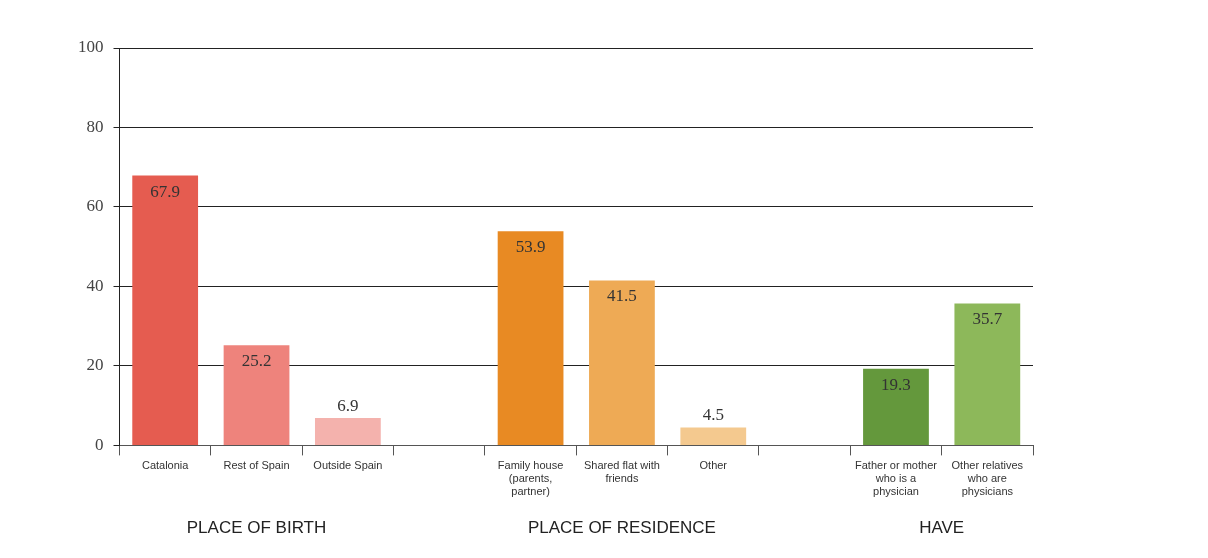 The height and width of the screenshot is (558, 1208). What do you see at coordinates (530, 247) in the screenshot?
I see `data-label: 53.9` at bounding box center [530, 247].